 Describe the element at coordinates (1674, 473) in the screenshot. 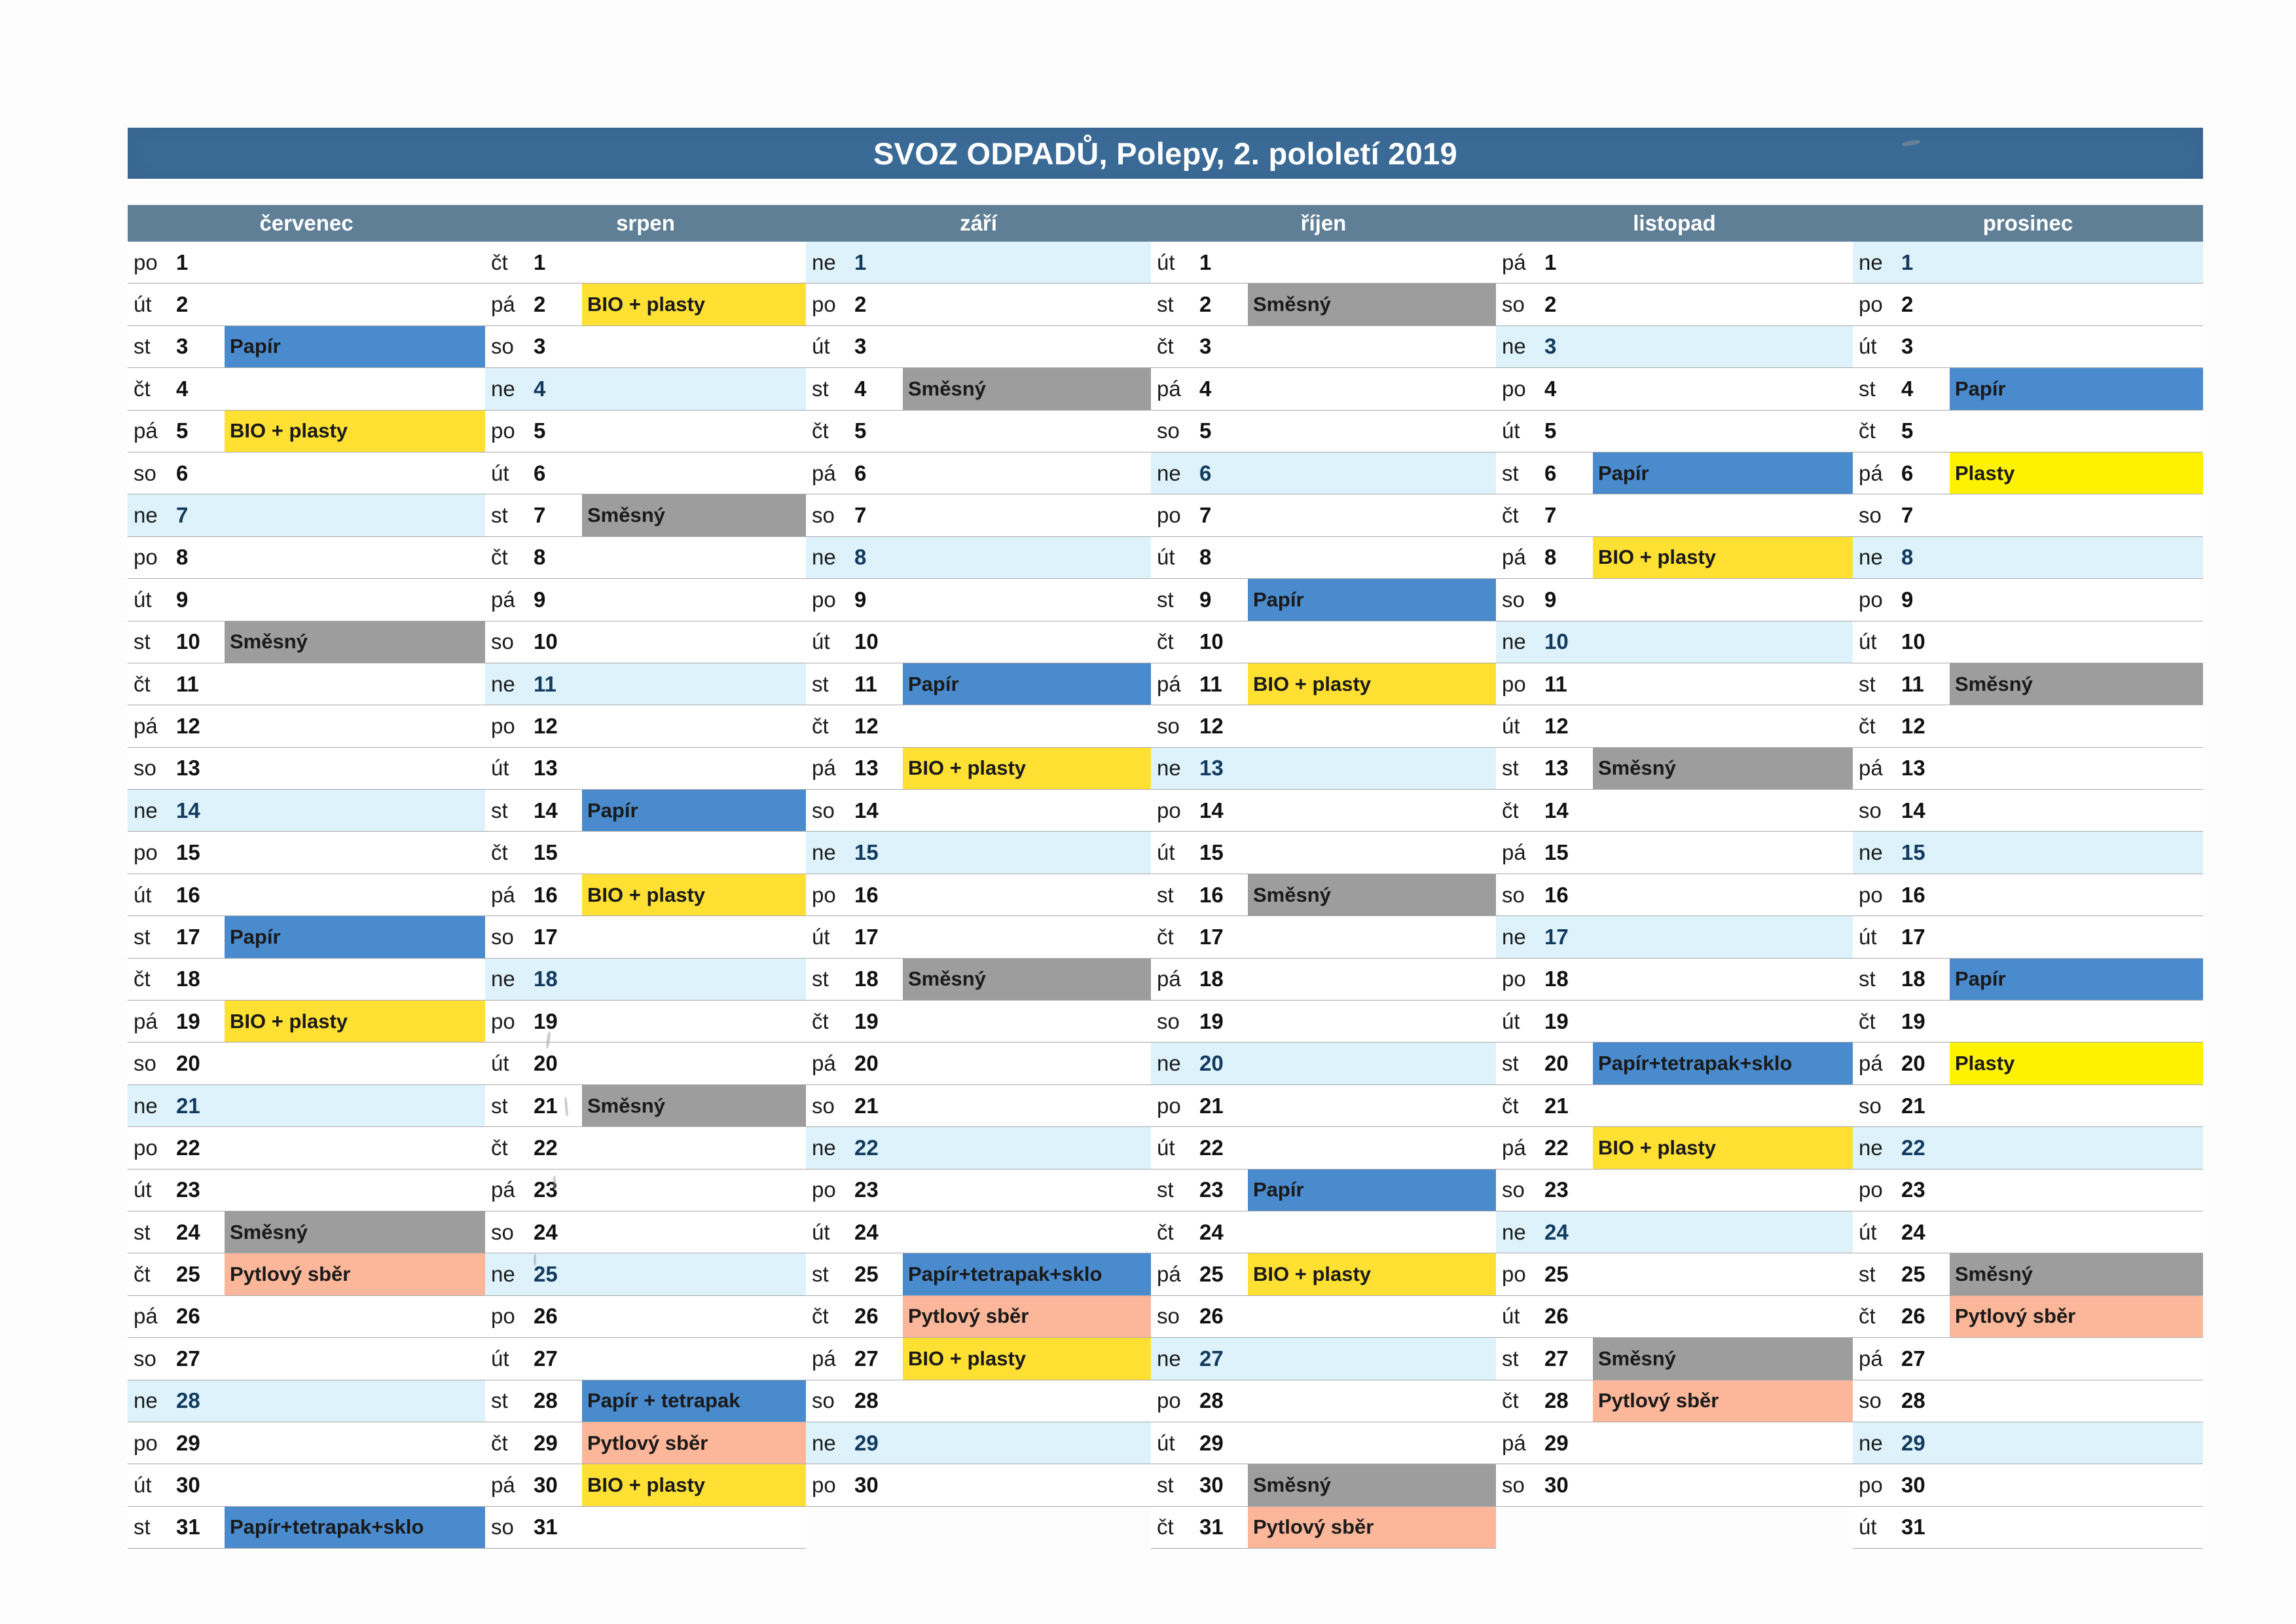

I see `day-row: st 6 Papír` at that location.